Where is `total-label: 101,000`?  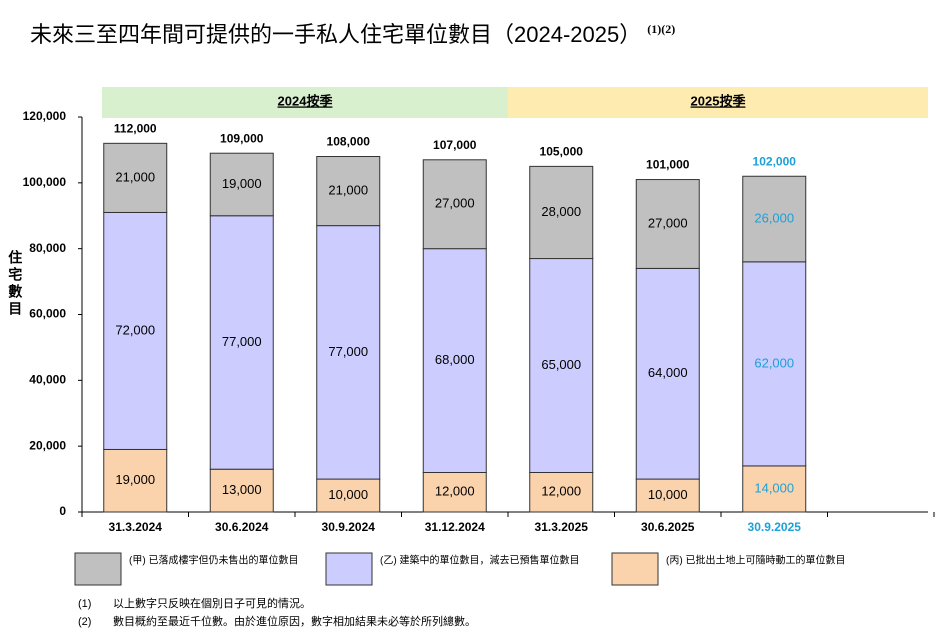 total-label: 101,000 is located at coordinates (668, 165).